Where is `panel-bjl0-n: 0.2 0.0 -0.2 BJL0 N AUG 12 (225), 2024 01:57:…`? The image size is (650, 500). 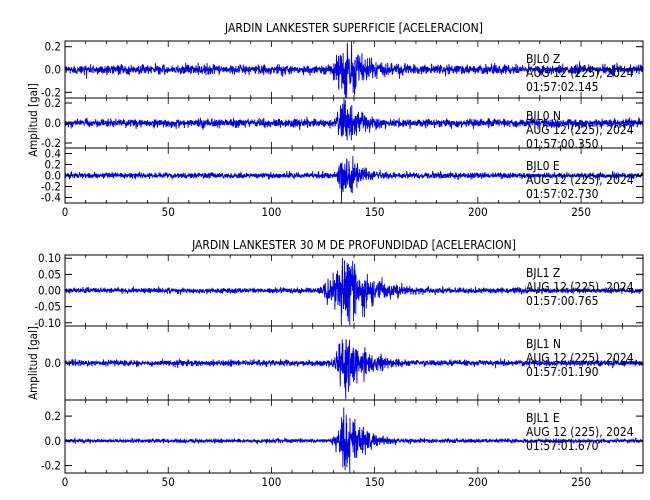 panel-bjl0-n: 0.2 0.0 -0.2 BJL0 N AUG 12 (225), 2024 01:57:… is located at coordinates (342, 123).